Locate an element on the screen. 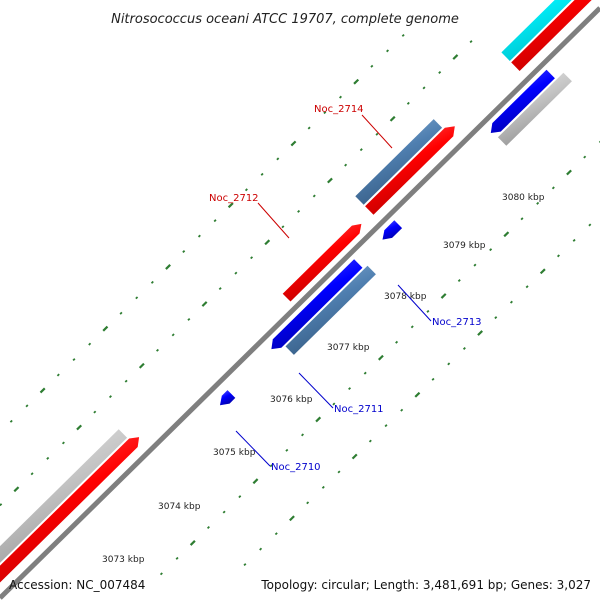  gene-label-noc-2710: Noc_2710 is located at coordinates (296, 467).